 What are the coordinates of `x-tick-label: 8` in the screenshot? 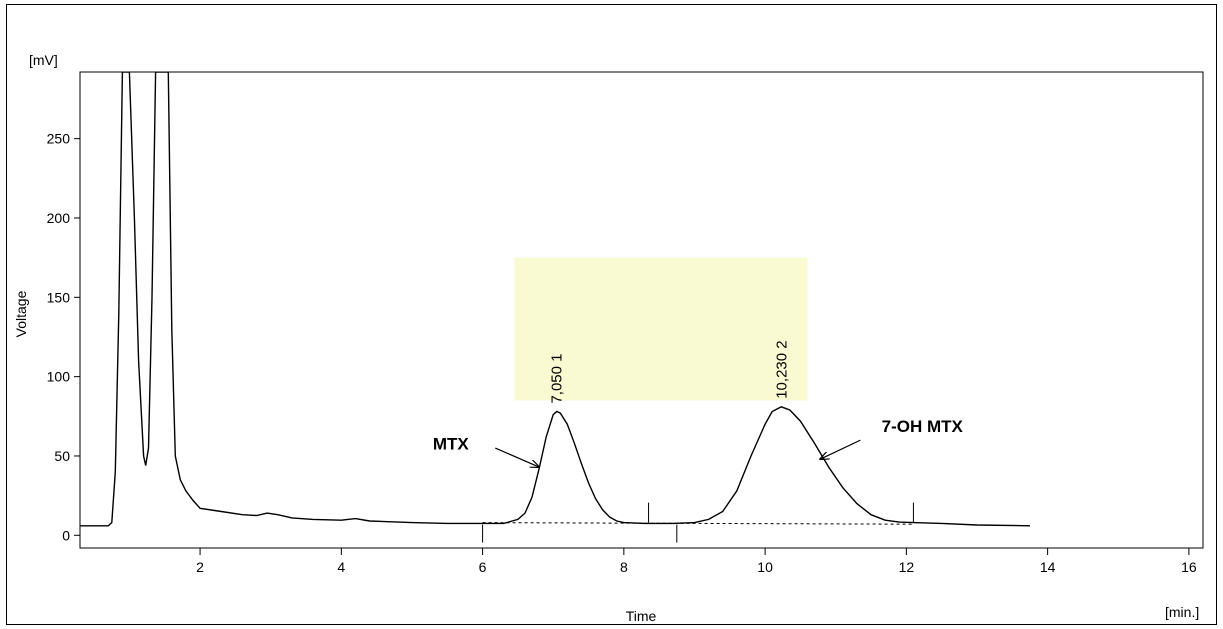 It's located at (624, 567).